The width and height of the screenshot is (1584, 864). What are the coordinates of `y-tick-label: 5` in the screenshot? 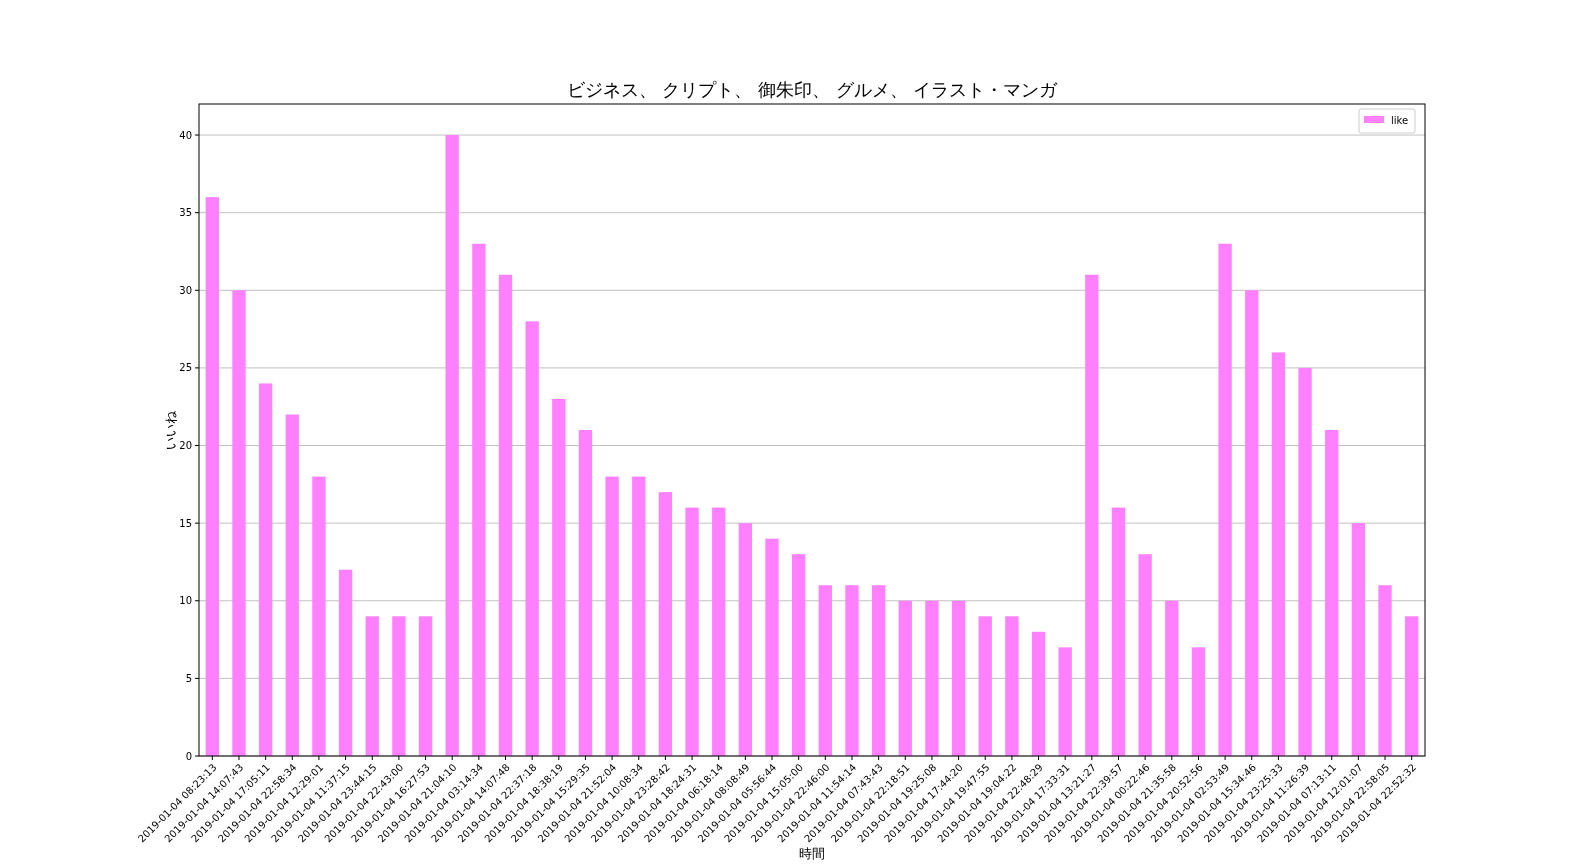 It's located at (188, 678).